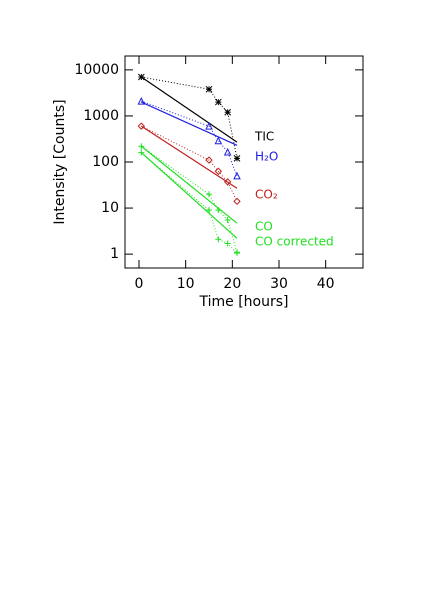  Describe the element at coordinates (232, 284) in the screenshot. I see `x-tick-label: 20` at that location.